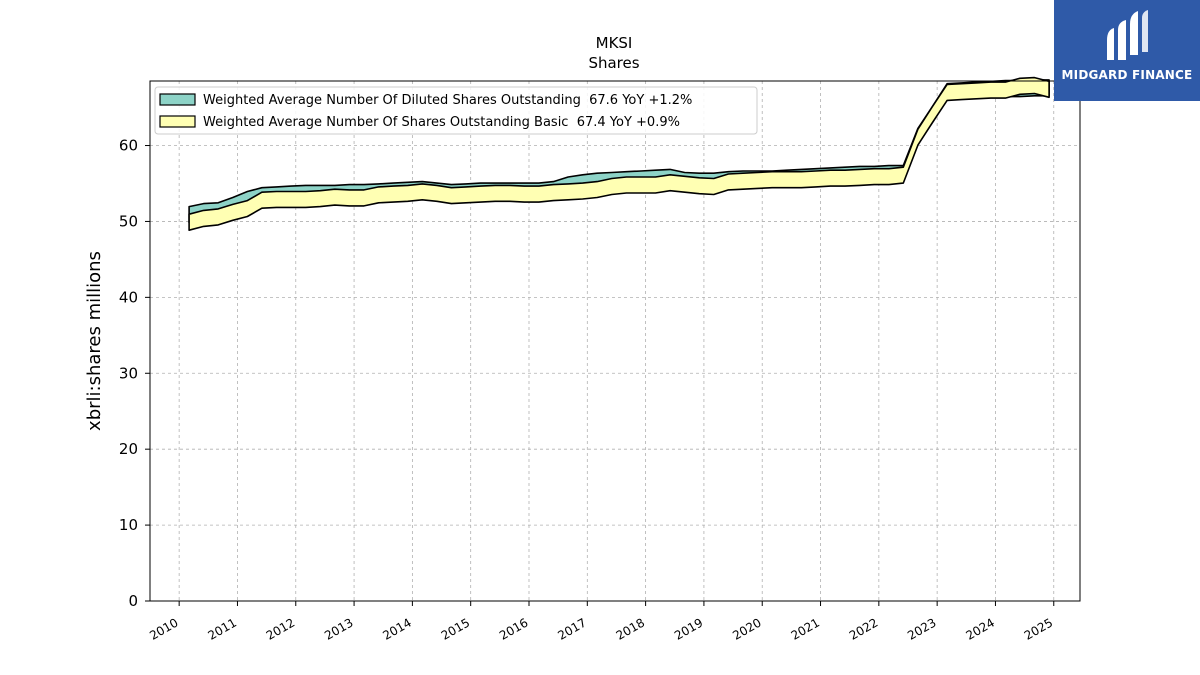  I want to click on x-tick-label: 2011, so click(222, 628).